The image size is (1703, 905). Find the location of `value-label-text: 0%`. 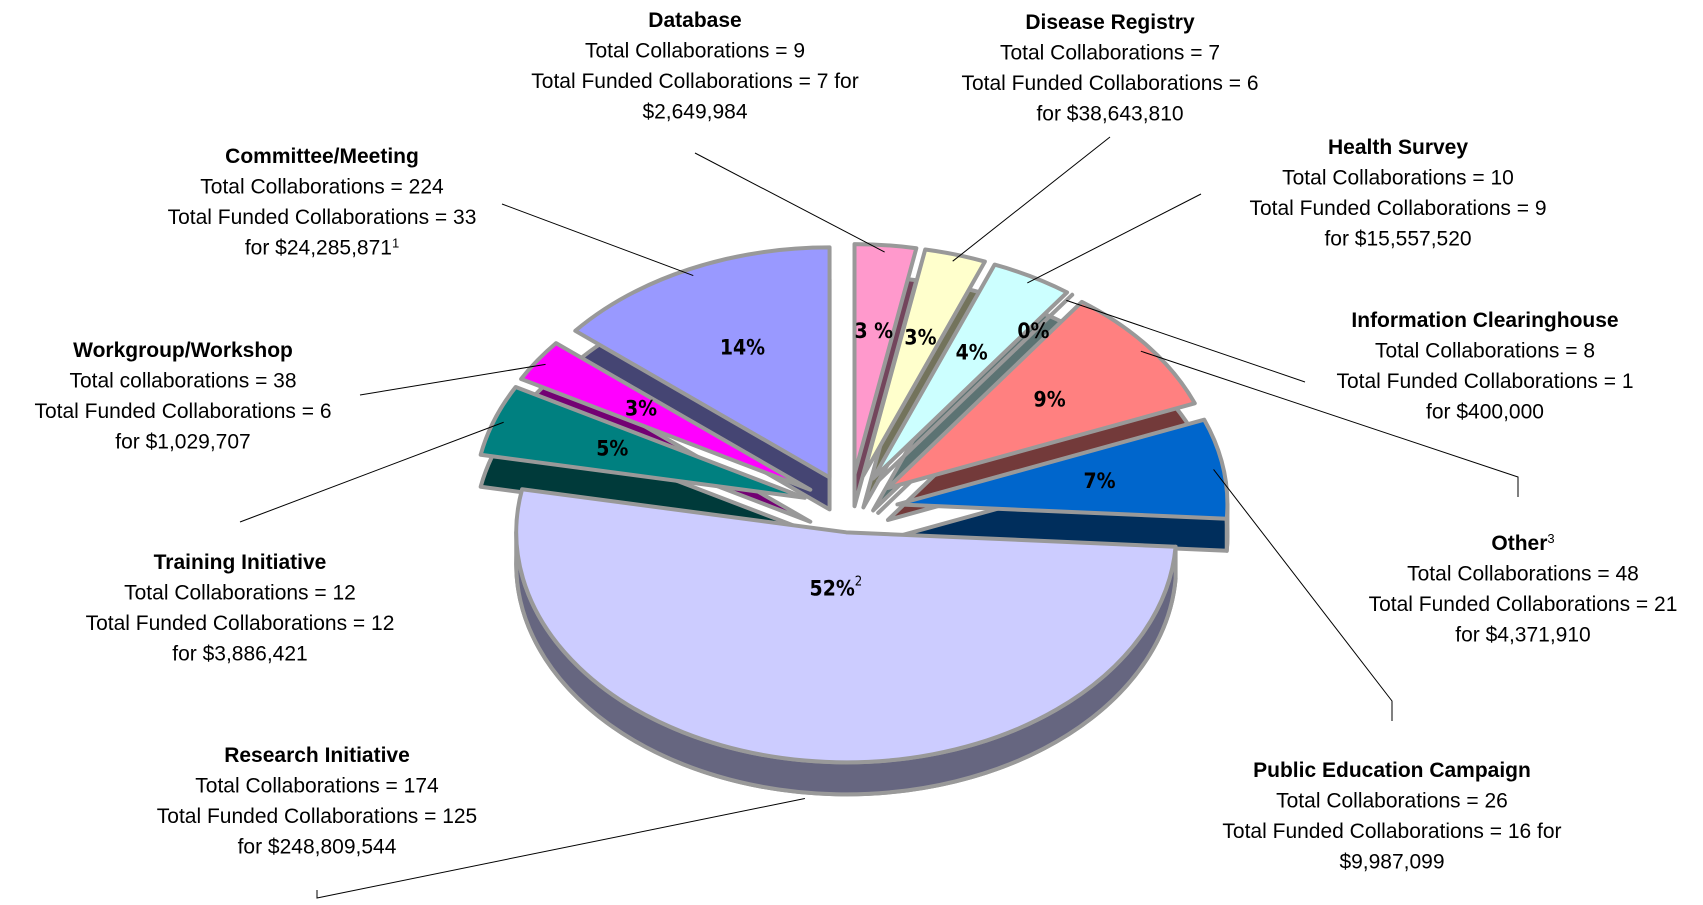

value-label-text: 0% is located at coordinates (1033, 331).